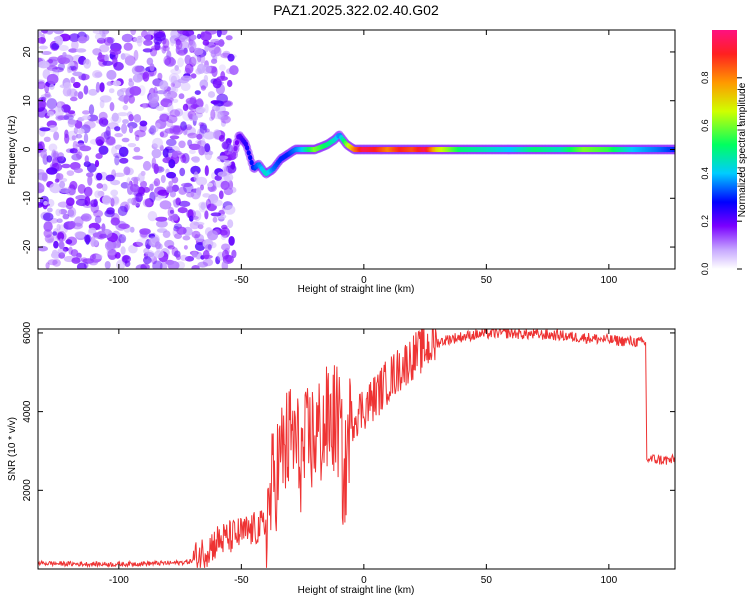  I want to click on y-tick-label: 0, so click(27, 149).